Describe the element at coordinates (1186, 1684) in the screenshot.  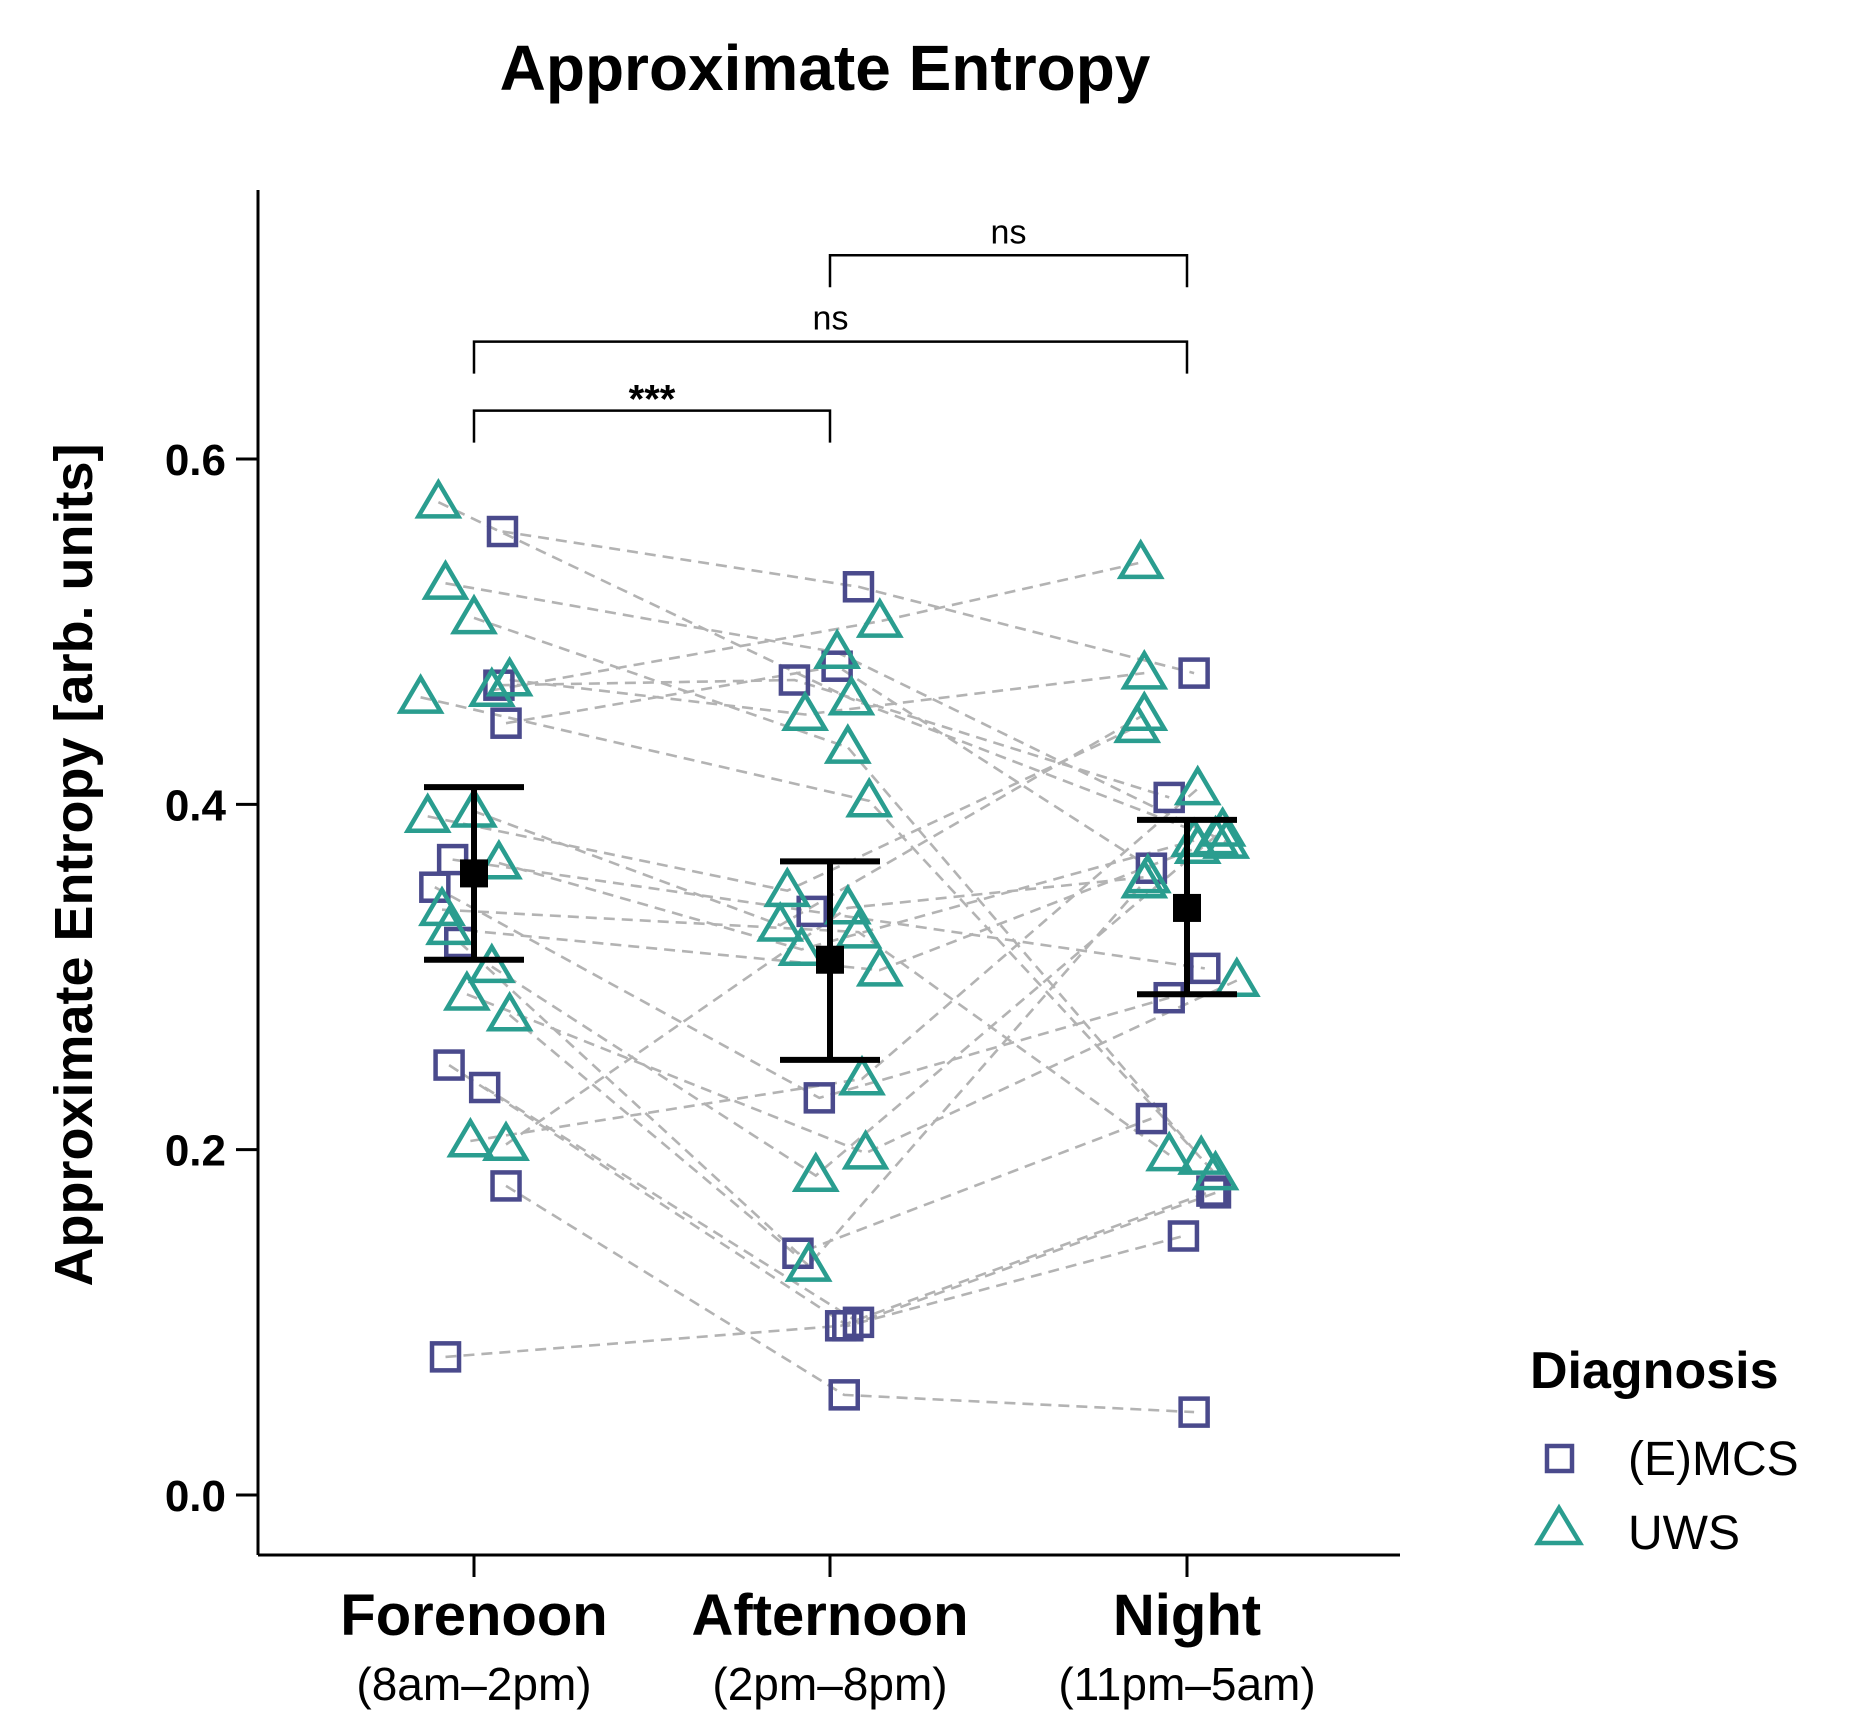
I see `x-sublabel-night: (11pm–5am)` at that location.